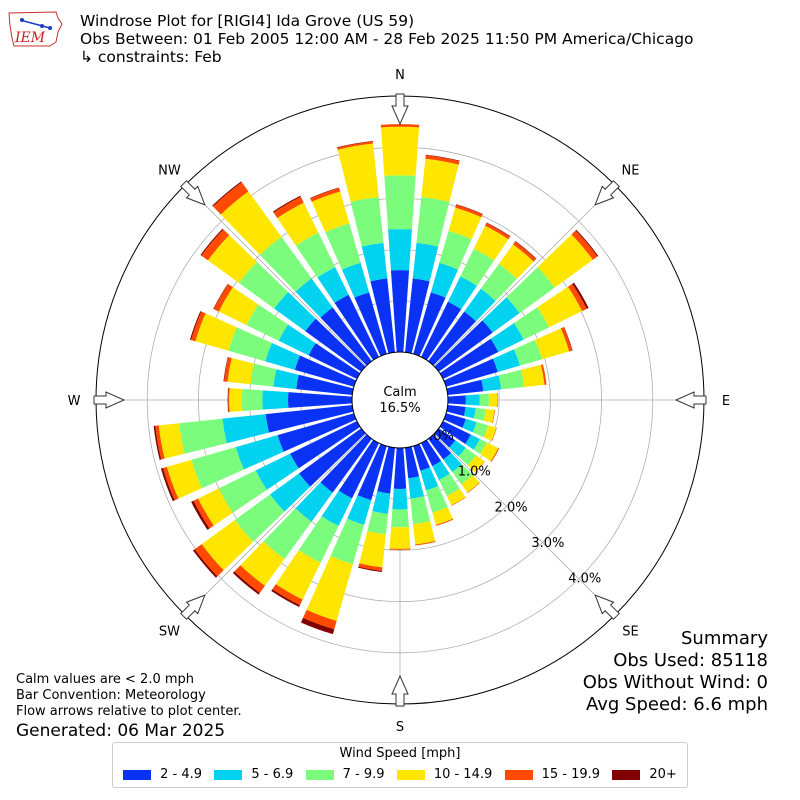  What do you see at coordinates (30, 38) in the screenshot?
I see `logo-text: IEM` at bounding box center [30, 38].